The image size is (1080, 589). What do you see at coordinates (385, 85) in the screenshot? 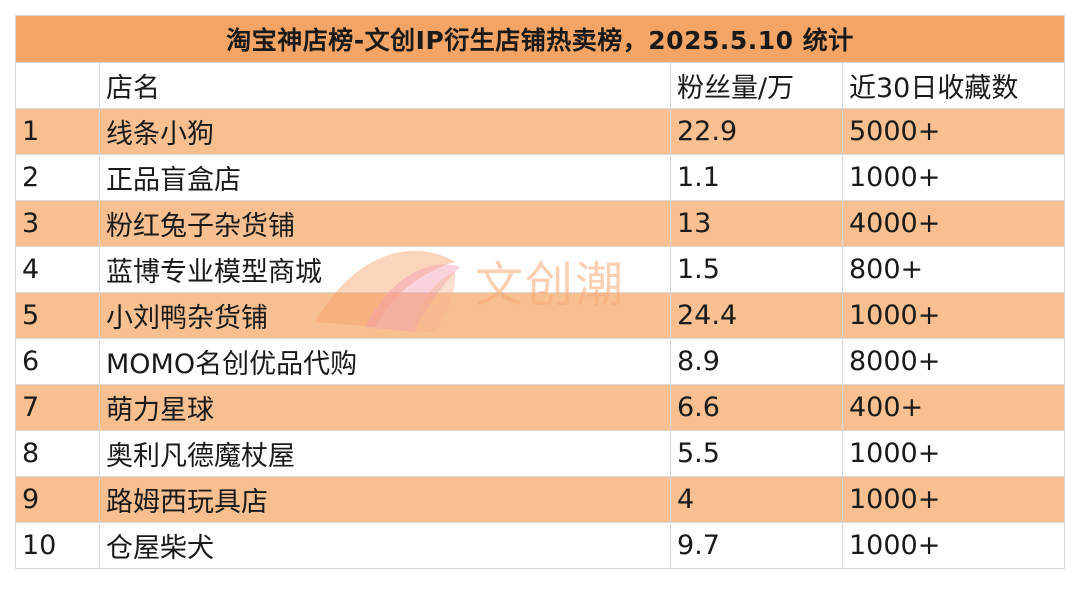
I see `header-shop-name: 店名` at bounding box center [385, 85].